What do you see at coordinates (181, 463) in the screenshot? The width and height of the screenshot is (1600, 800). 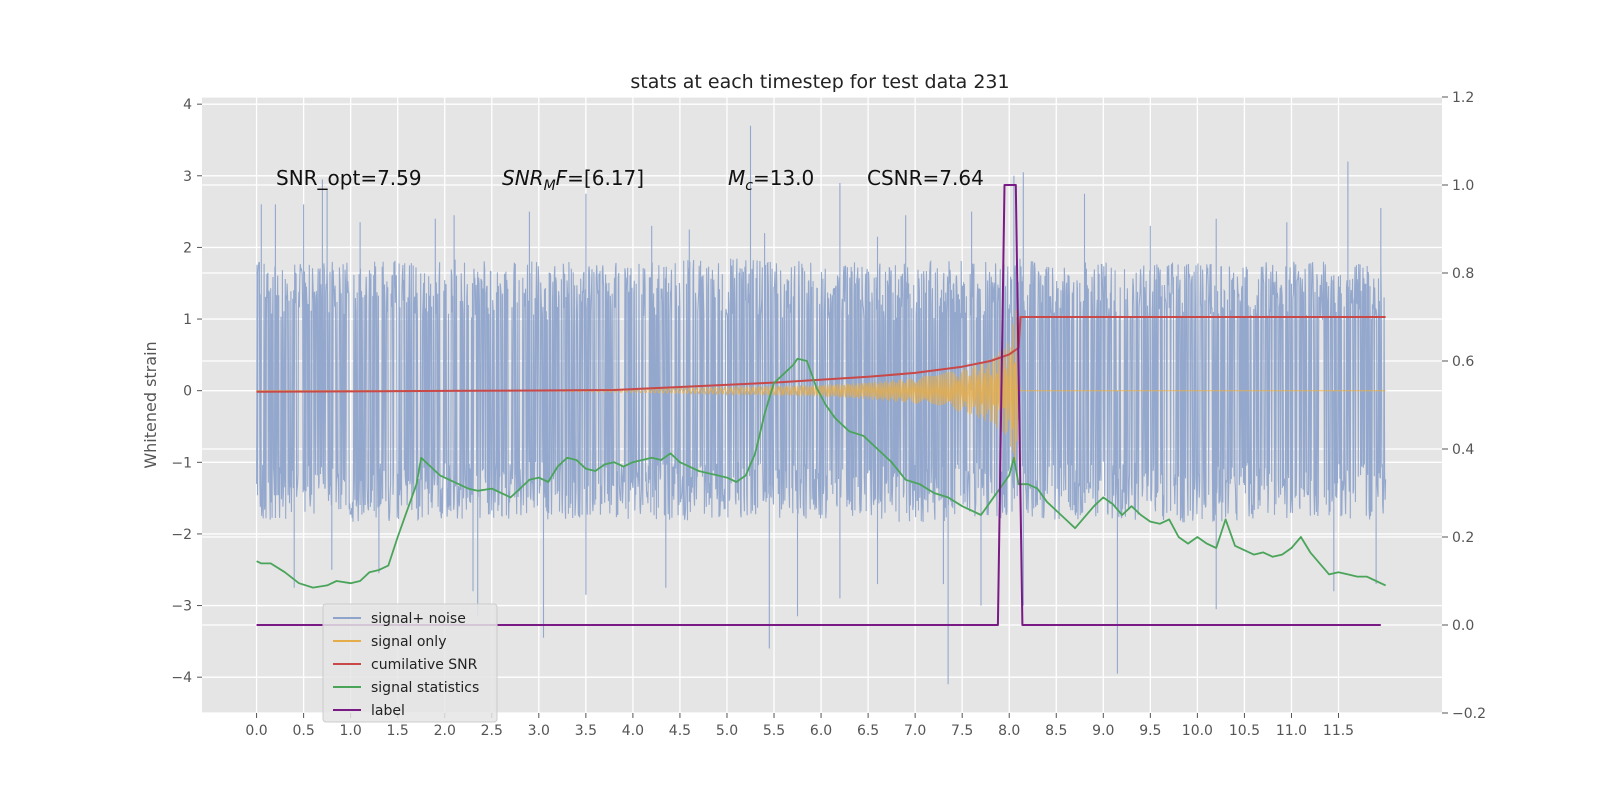 I see `y-left-tick-label-5: −1` at bounding box center [181, 463].